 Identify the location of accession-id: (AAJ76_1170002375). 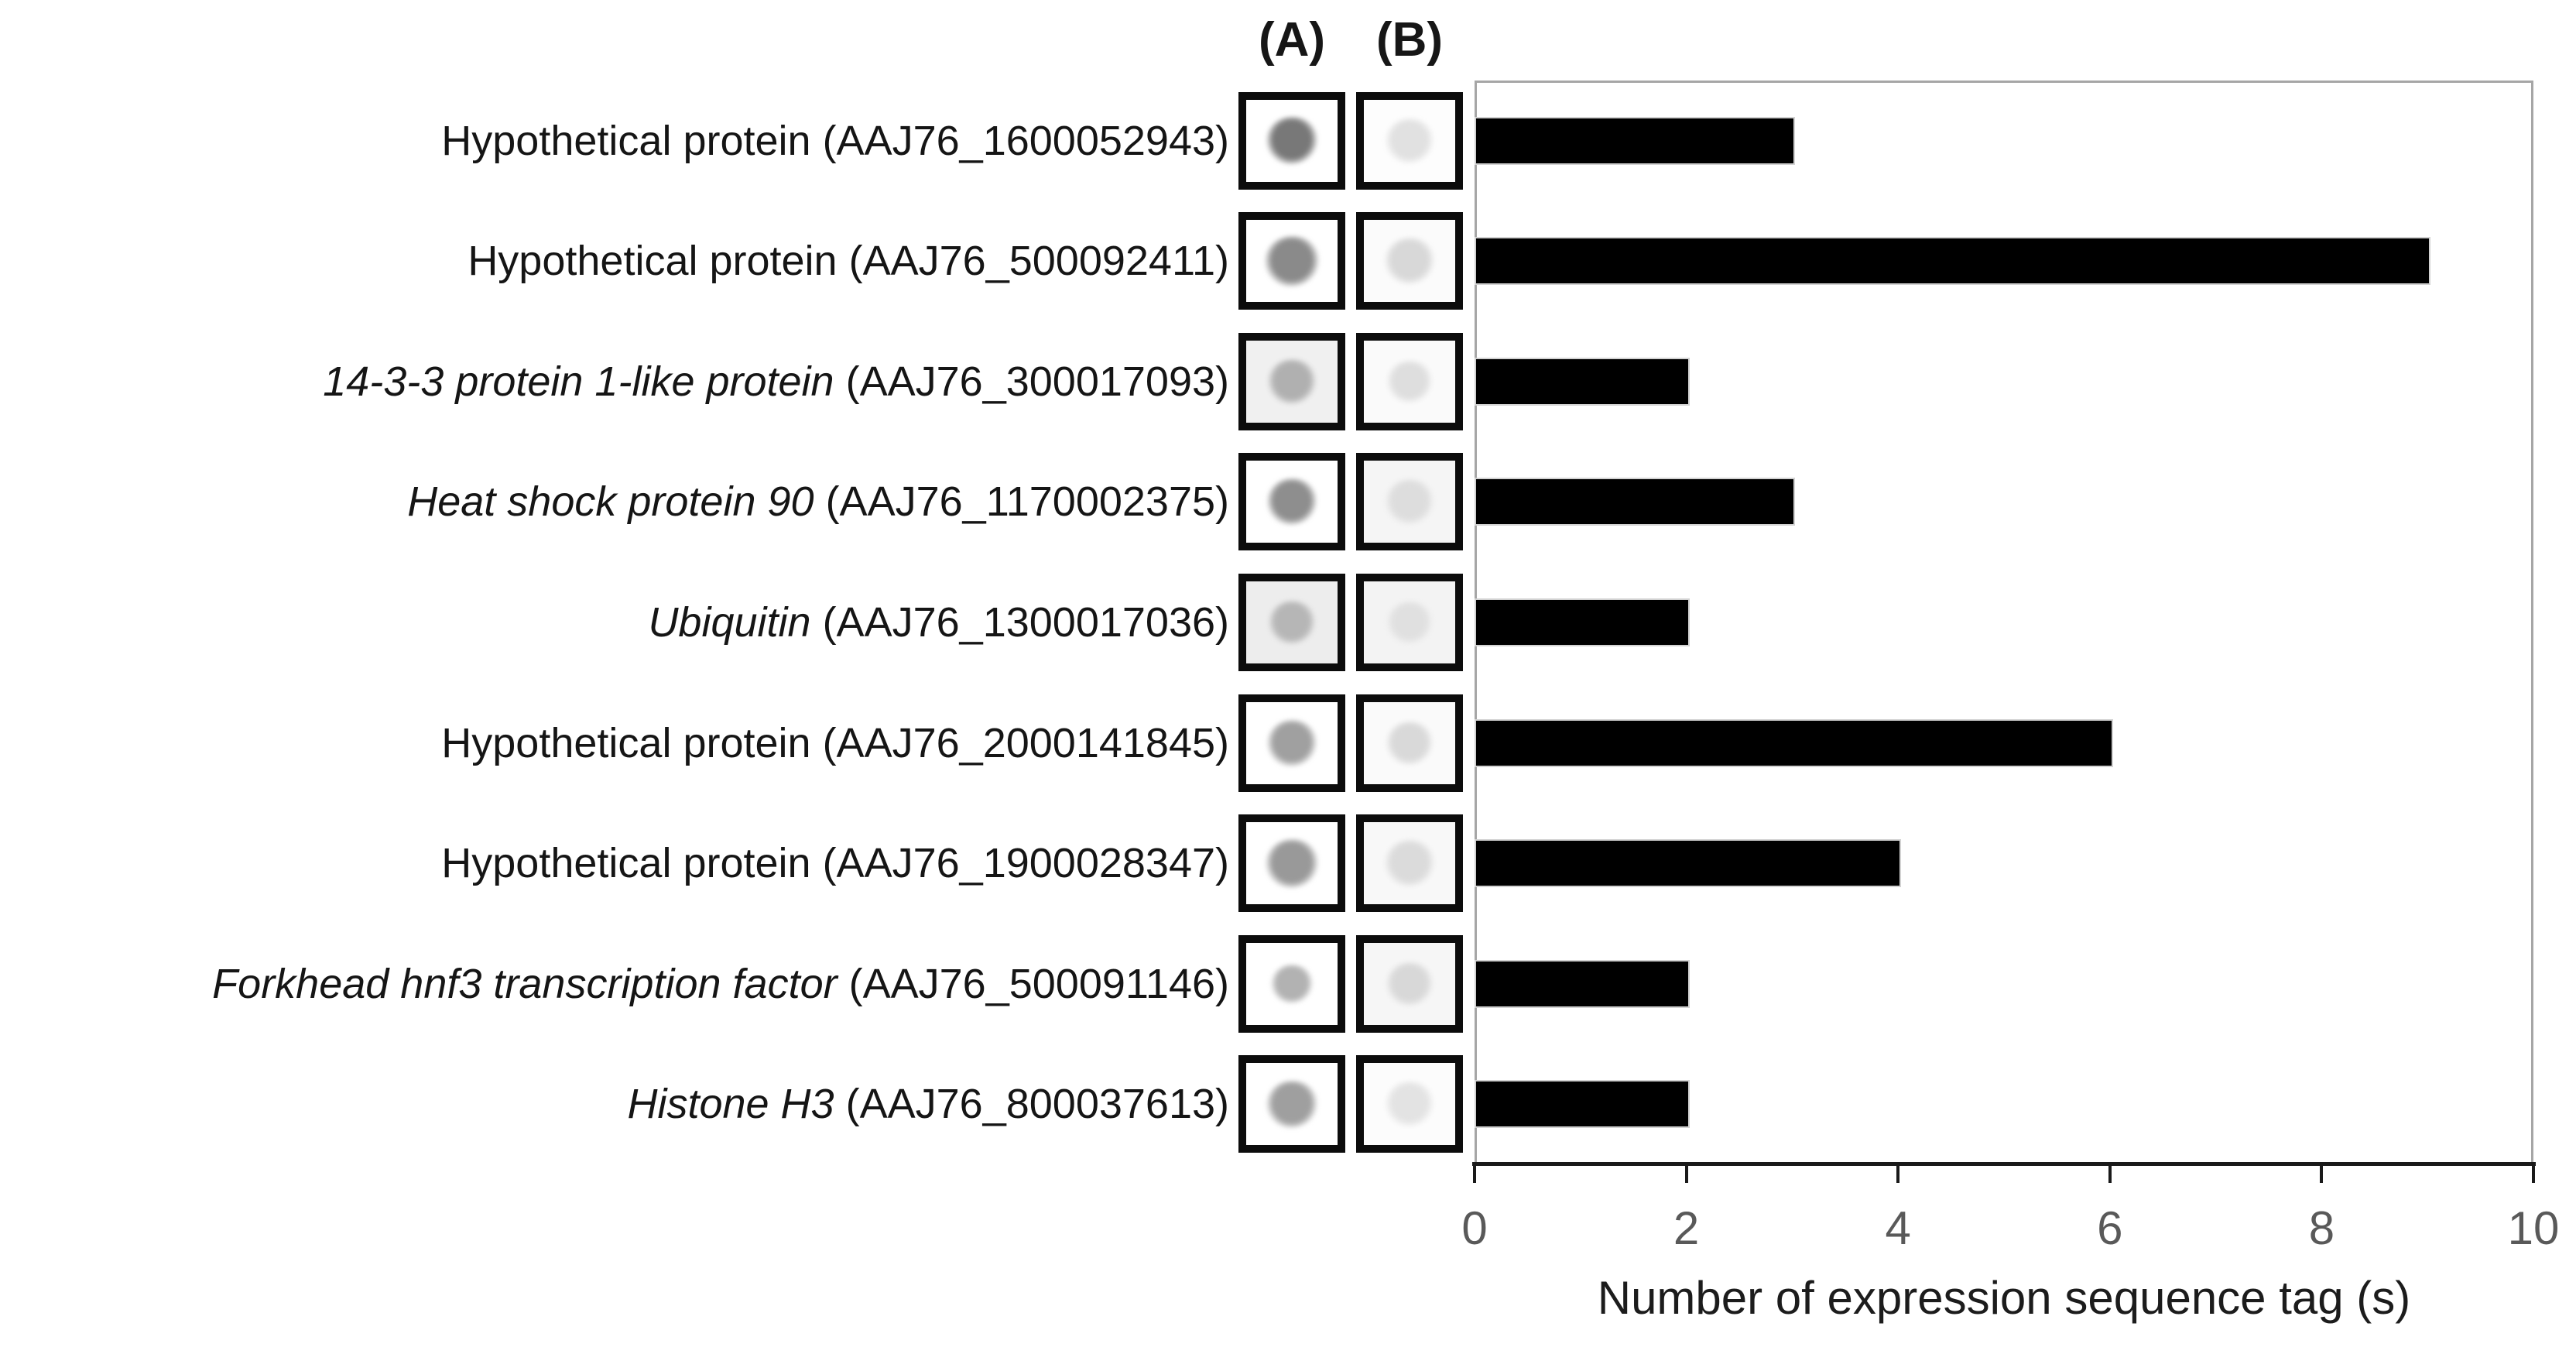
(1027, 502).